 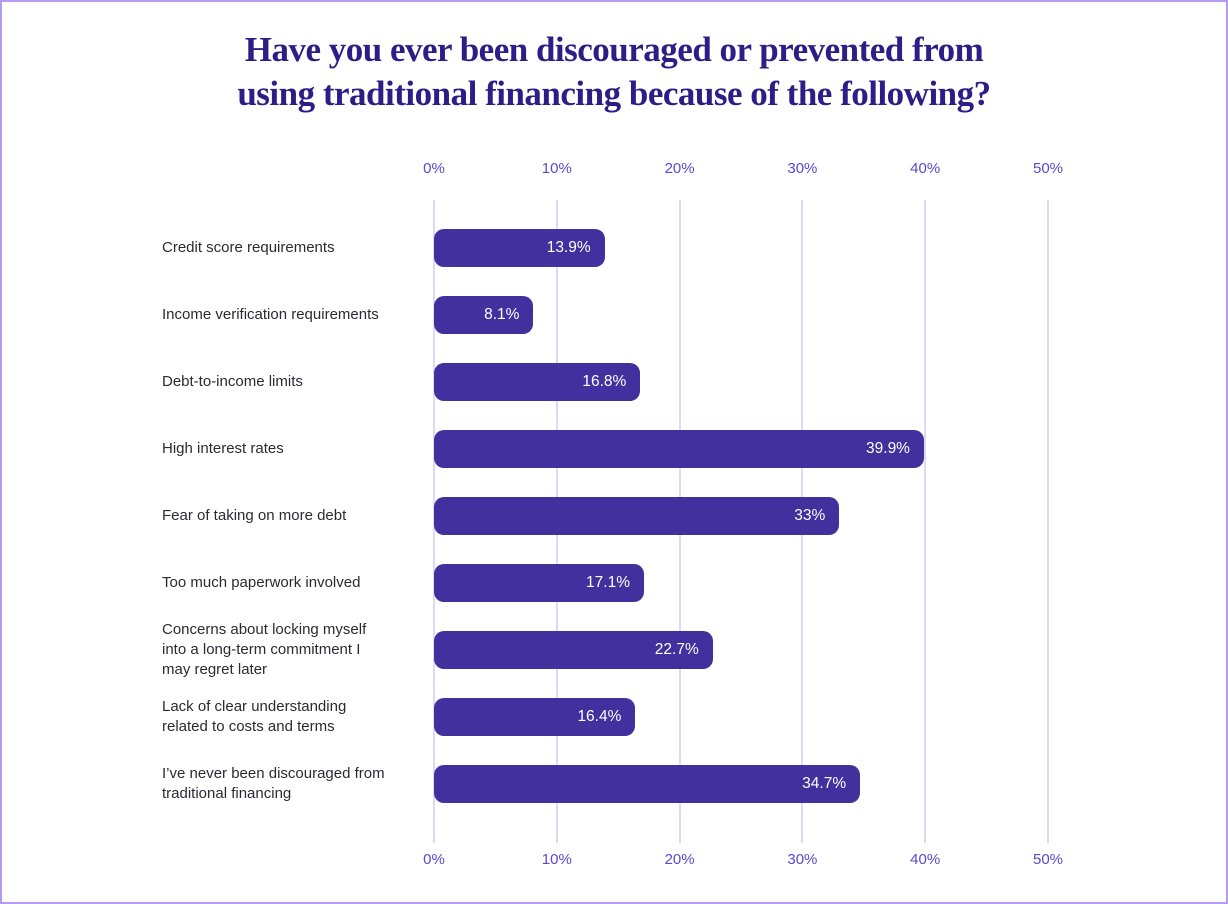 What do you see at coordinates (537, 381) in the screenshot?
I see `bar: 16.8%` at bounding box center [537, 381].